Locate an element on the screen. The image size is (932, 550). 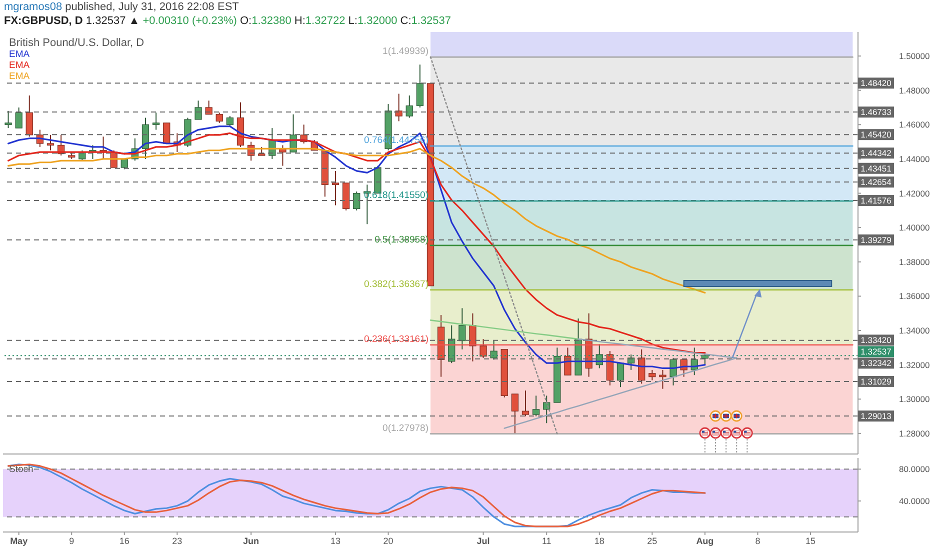
x-tick-label: 13 is located at coordinates (335, 541).